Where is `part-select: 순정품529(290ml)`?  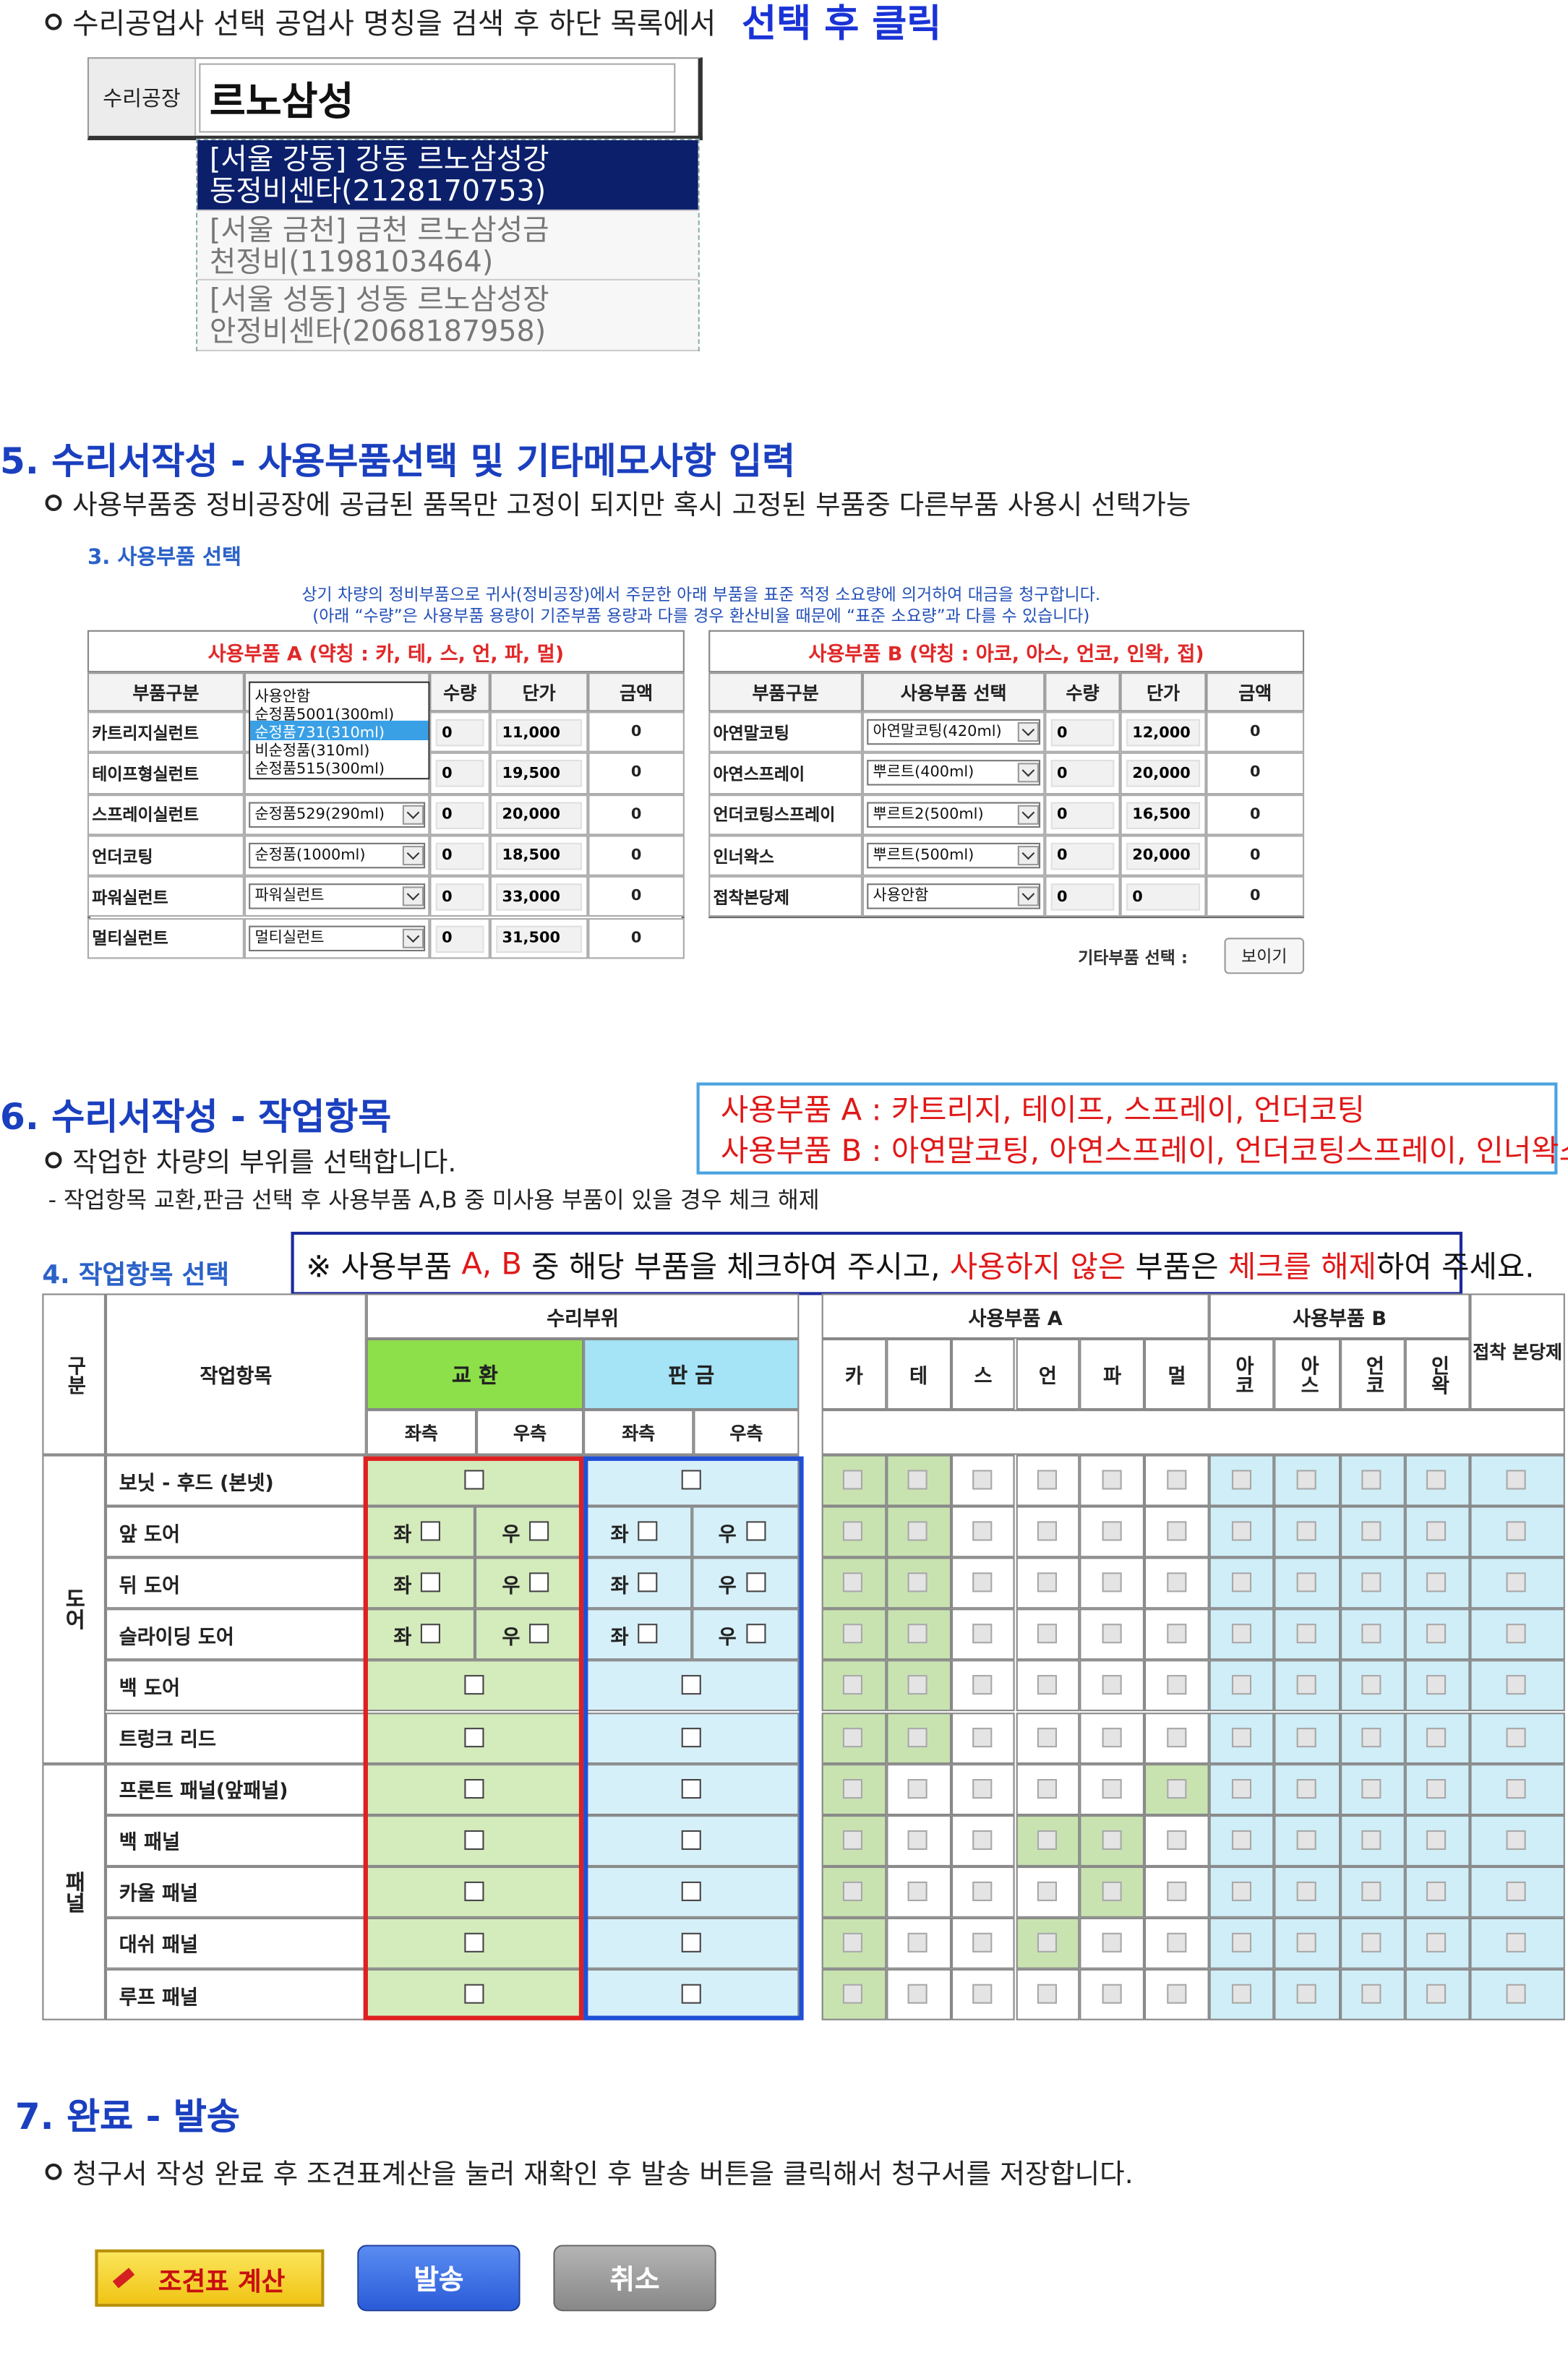 part-select: 순정품529(290ml) is located at coordinates (337, 814).